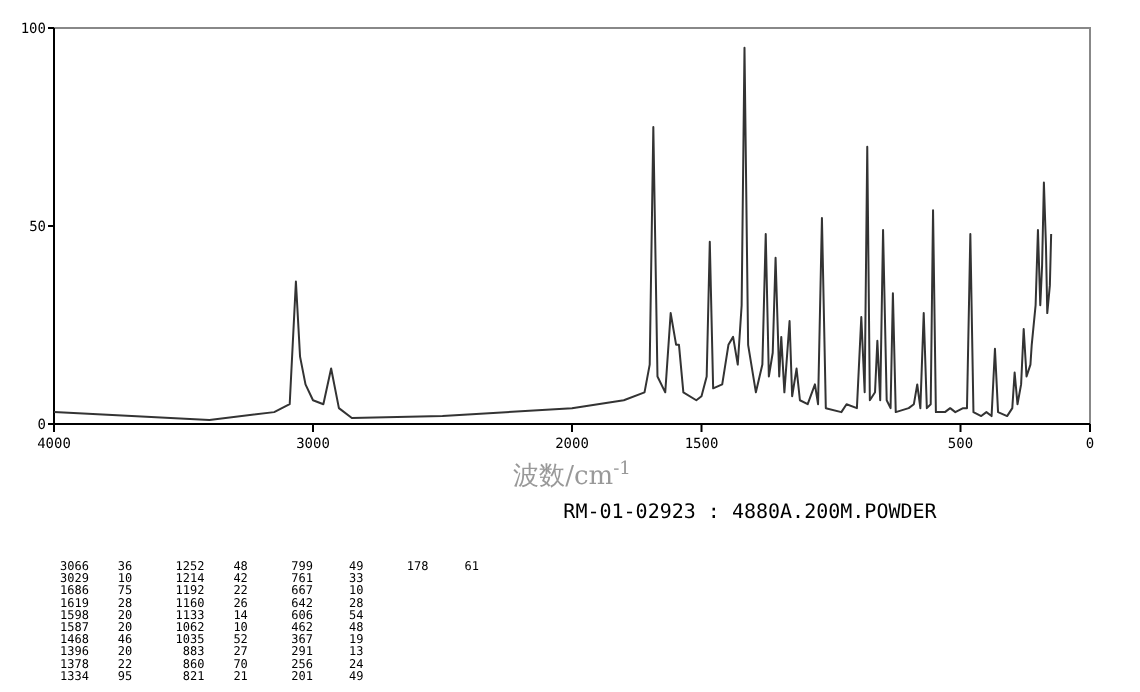 This screenshot has width=1140, height=692. What do you see at coordinates (572, 476) in the screenshot?
I see `x-axis-title: 波数/cm$^{-1}$` at bounding box center [572, 476].